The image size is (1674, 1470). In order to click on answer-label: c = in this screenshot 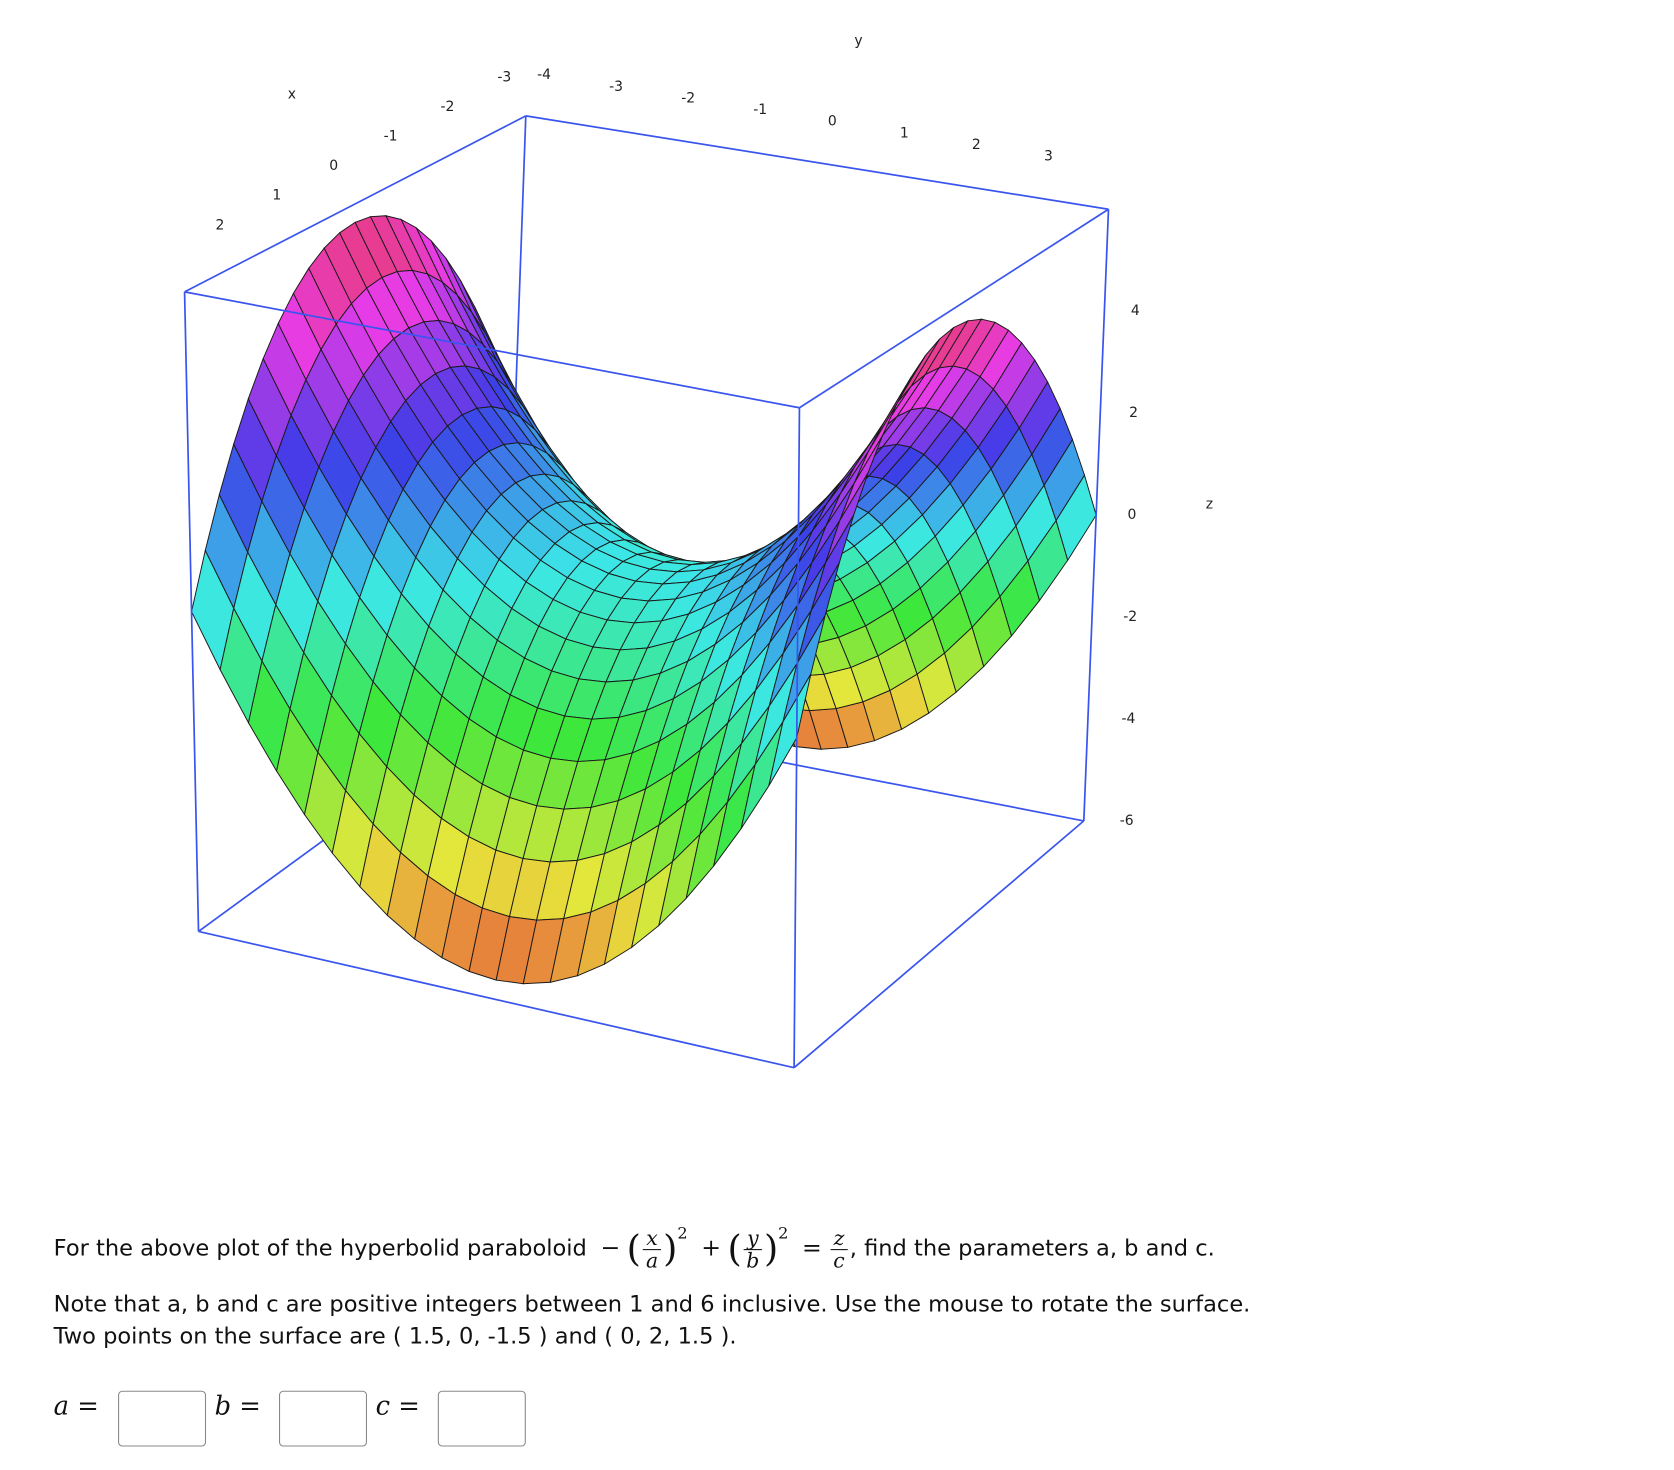, I will do `click(397, 1405)`.